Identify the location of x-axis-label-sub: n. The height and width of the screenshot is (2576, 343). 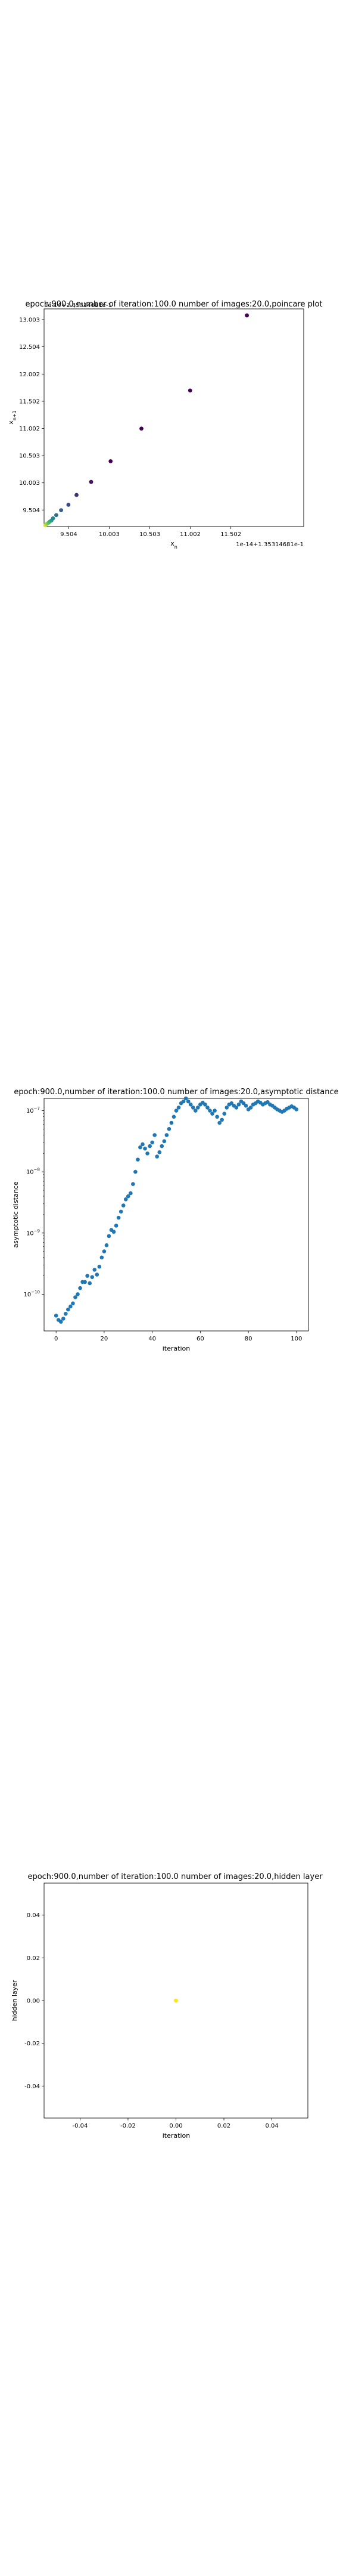
(175, 547).